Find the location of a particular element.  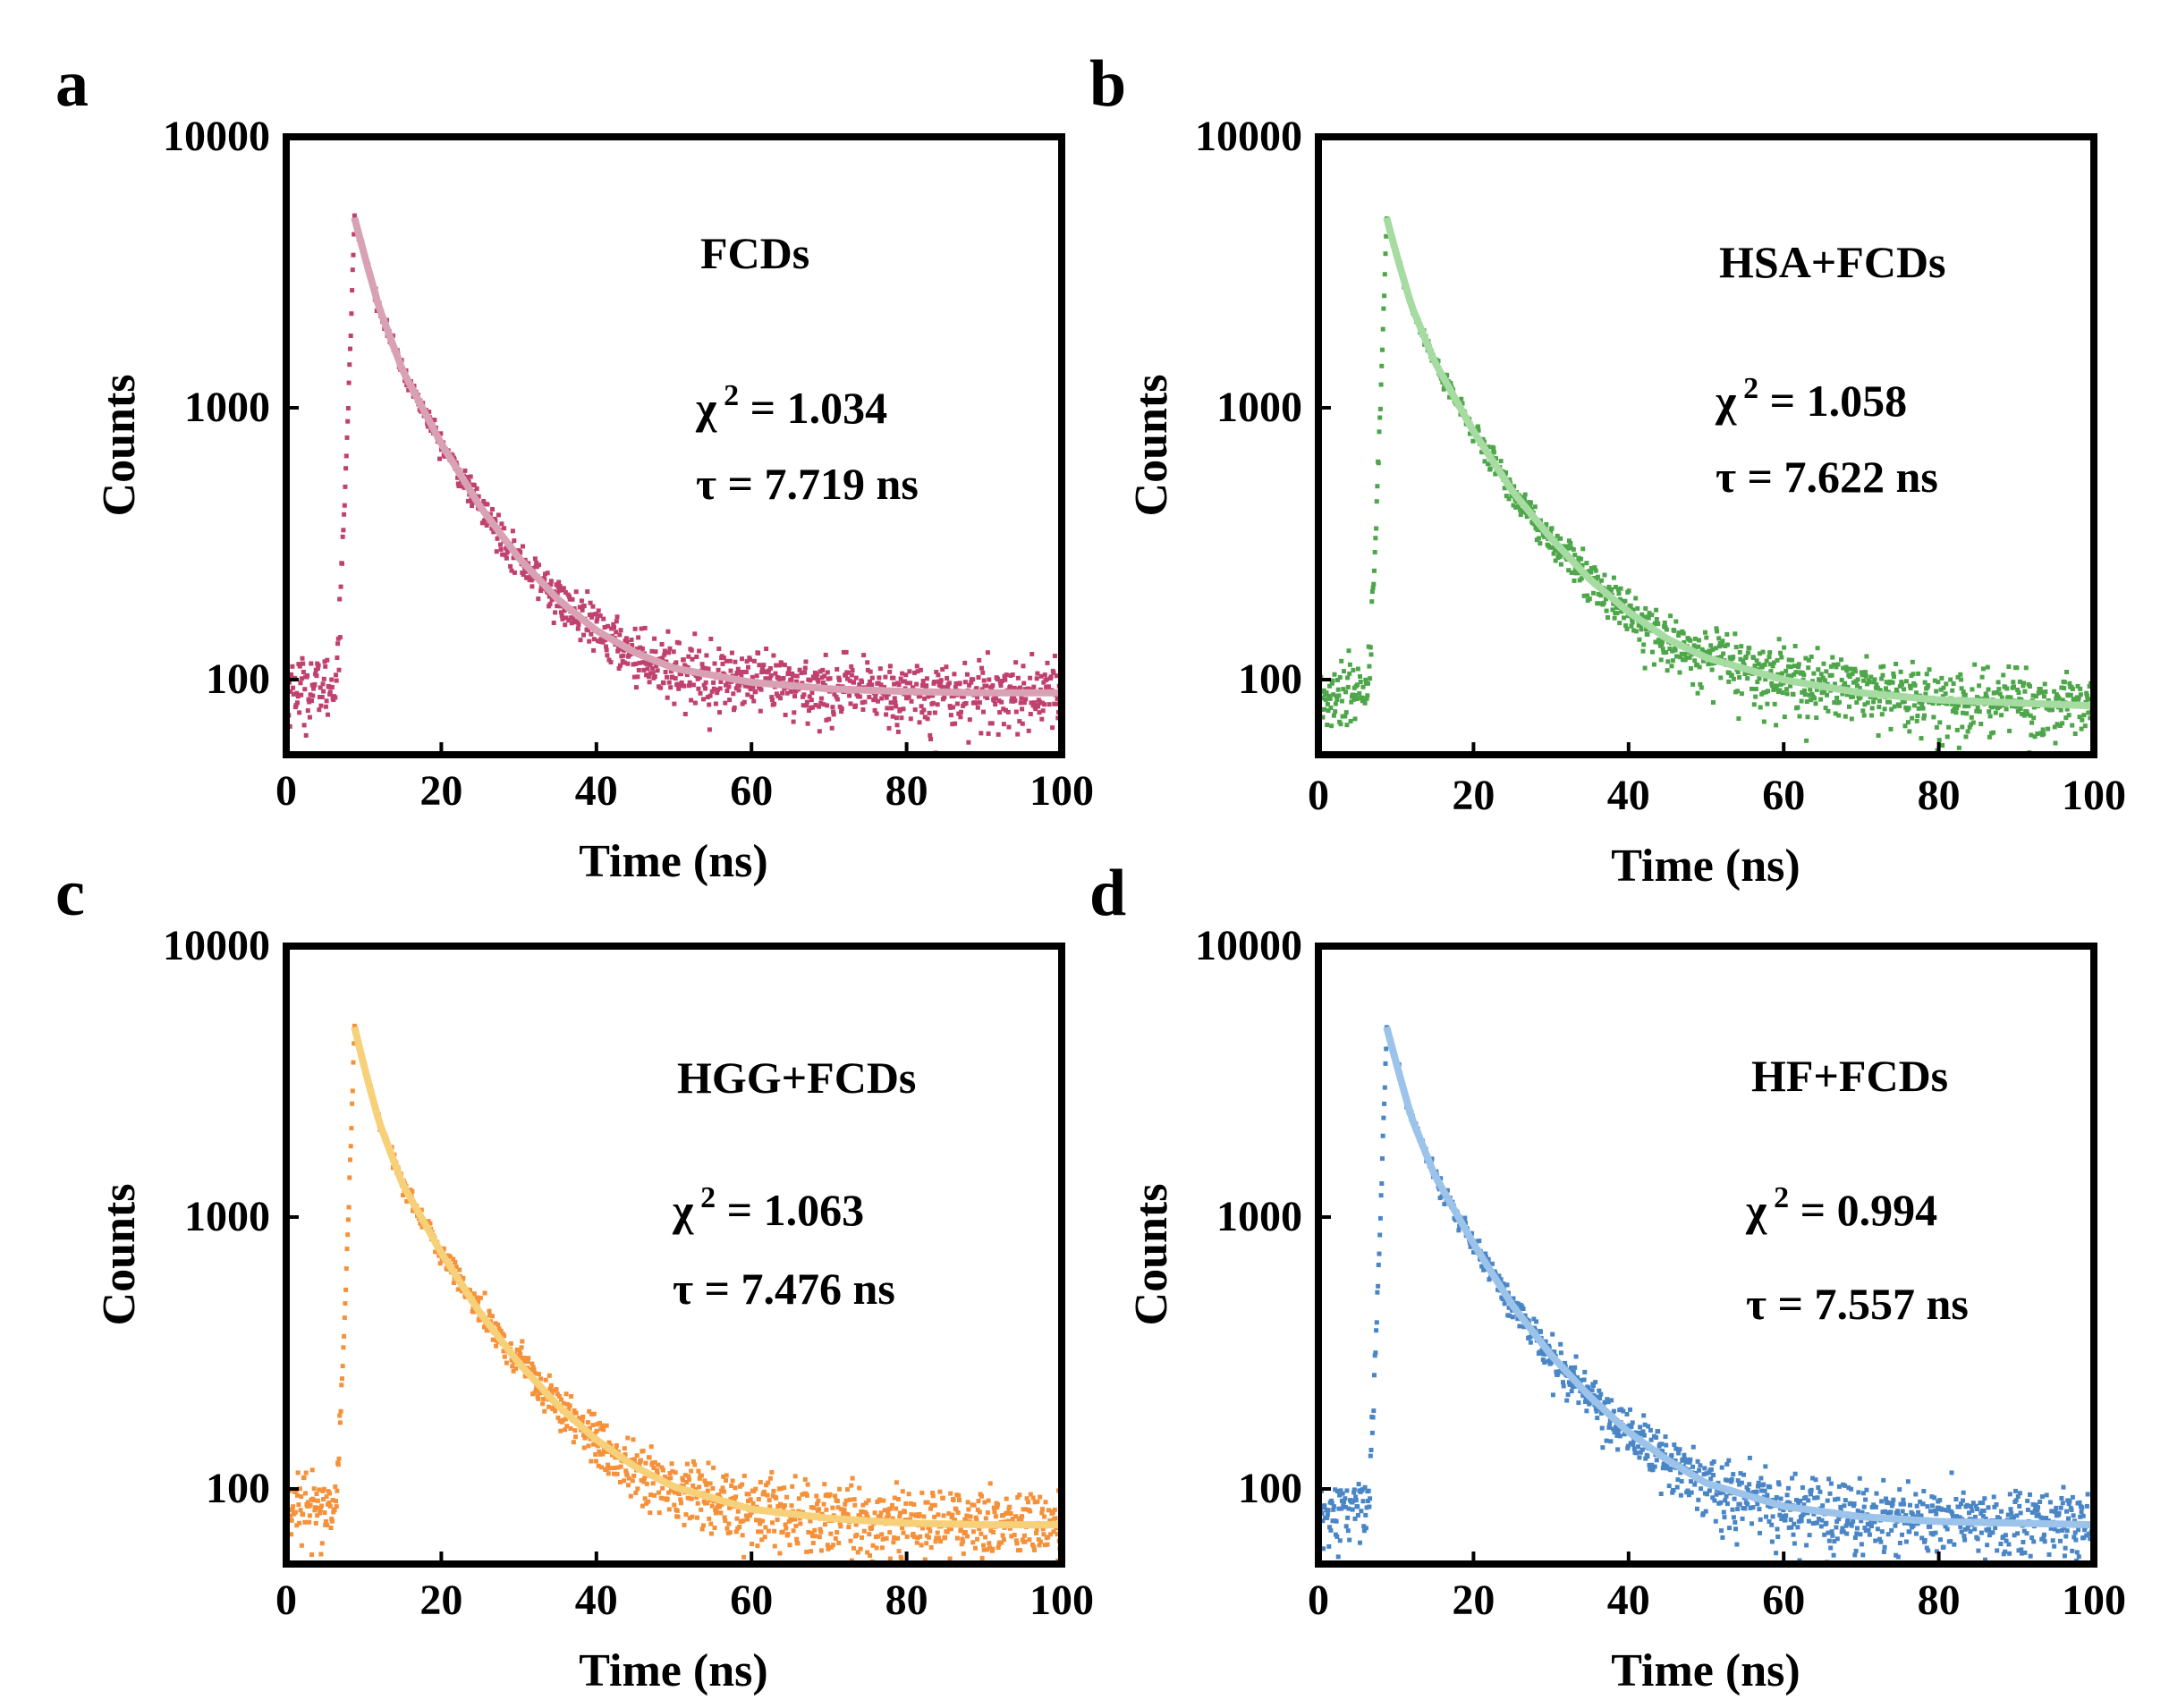

x-axis-label: Time (ns) is located at coordinates (1705, 867).